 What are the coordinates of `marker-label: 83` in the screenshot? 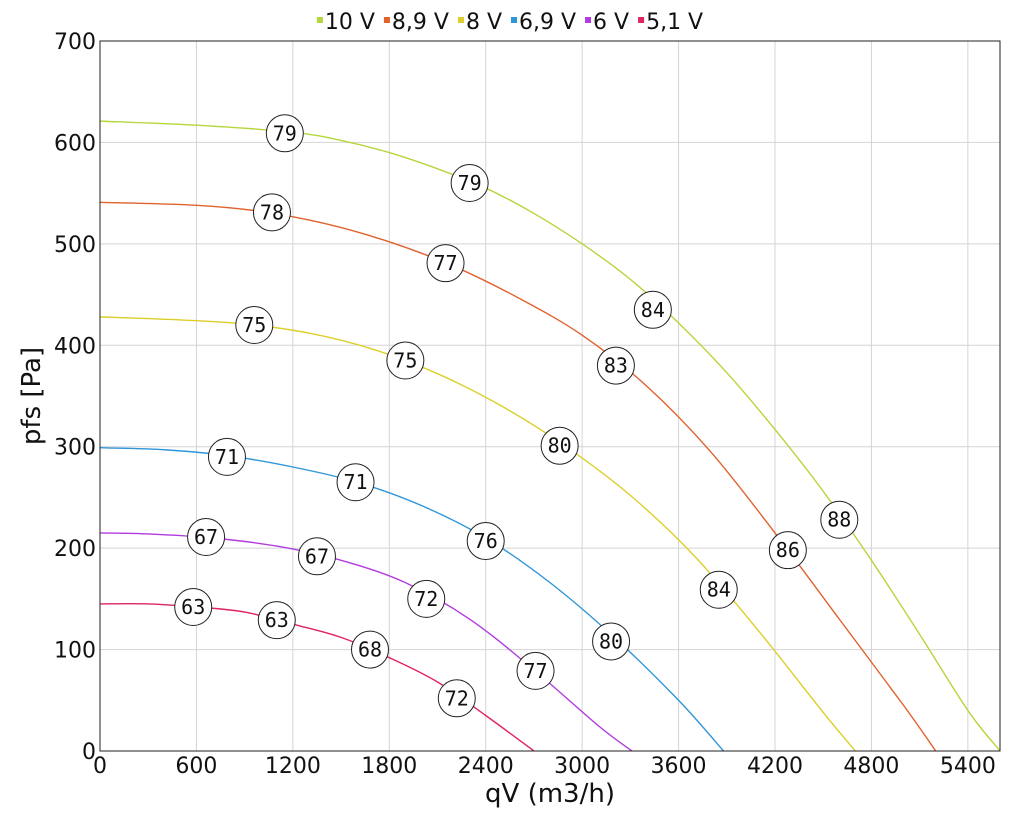 It's located at (616, 366).